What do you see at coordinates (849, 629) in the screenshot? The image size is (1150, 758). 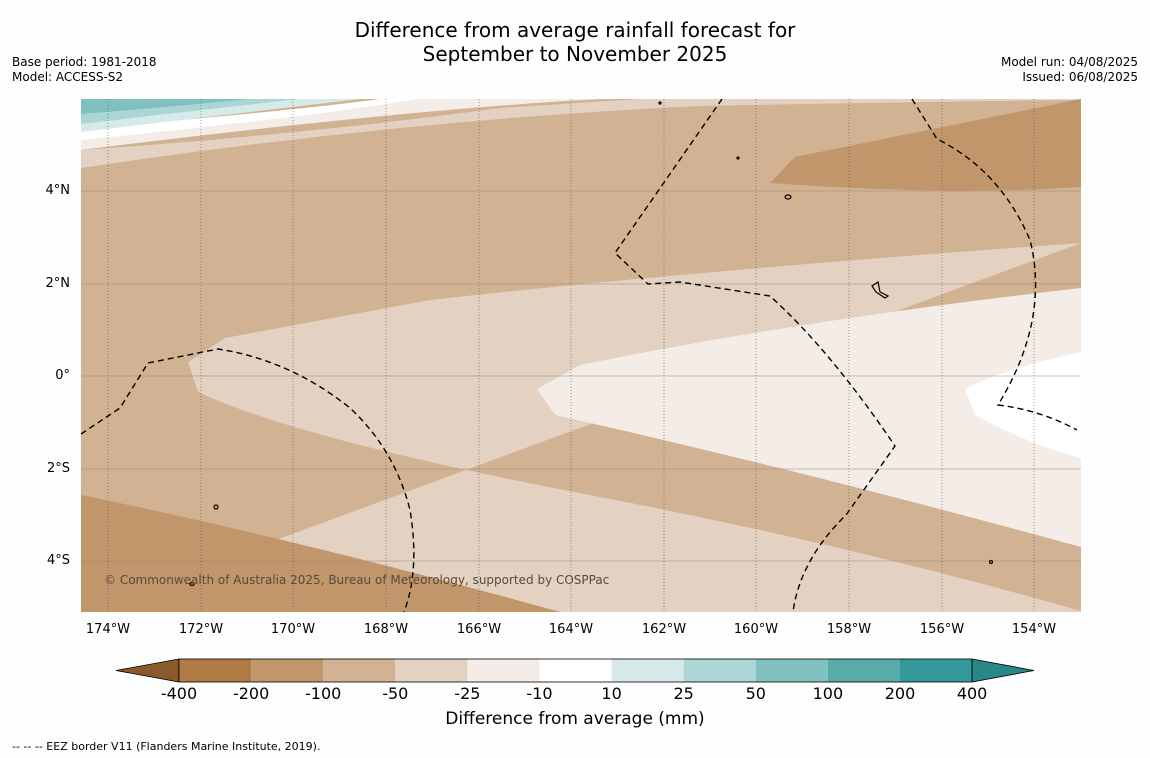 I see `lon-label: 158°W` at bounding box center [849, 629].